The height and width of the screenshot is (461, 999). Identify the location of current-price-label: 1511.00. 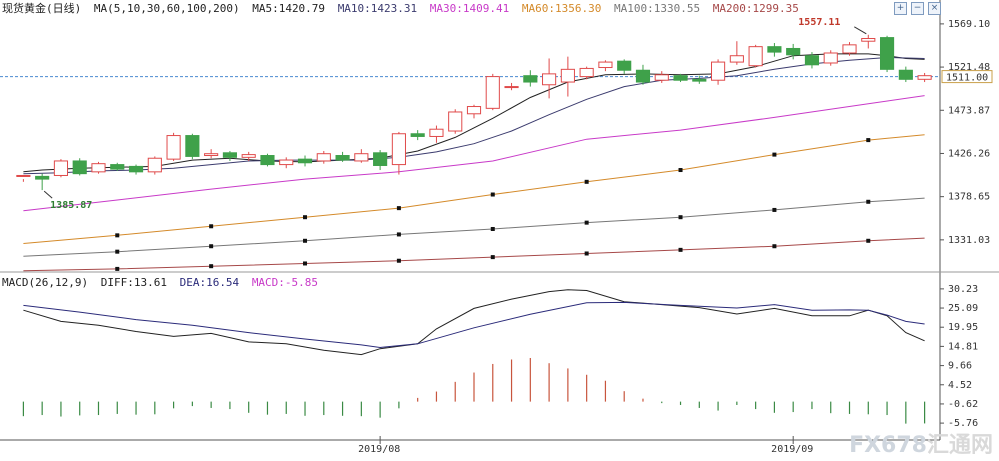
(967, 78).